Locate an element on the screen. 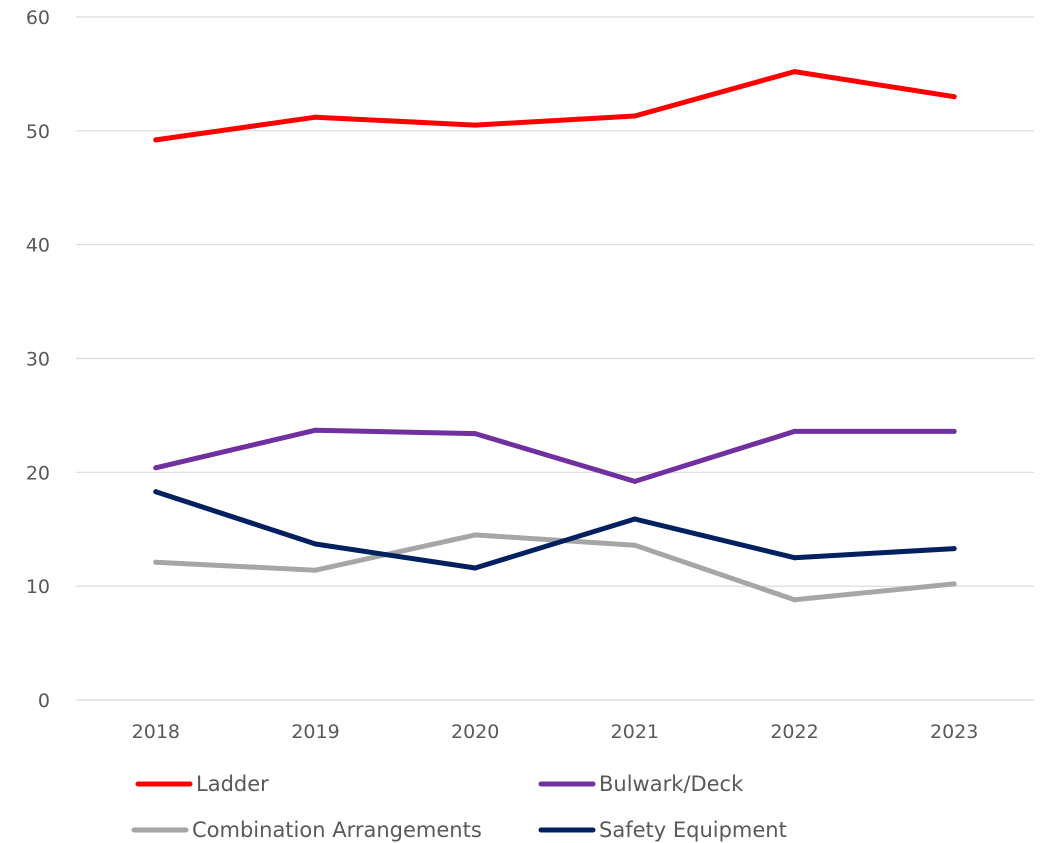 Image resolution: width=1040 pixels, height=843 pixels. data-point-safety-equipment-2023 is located at coordinates (954, 549).